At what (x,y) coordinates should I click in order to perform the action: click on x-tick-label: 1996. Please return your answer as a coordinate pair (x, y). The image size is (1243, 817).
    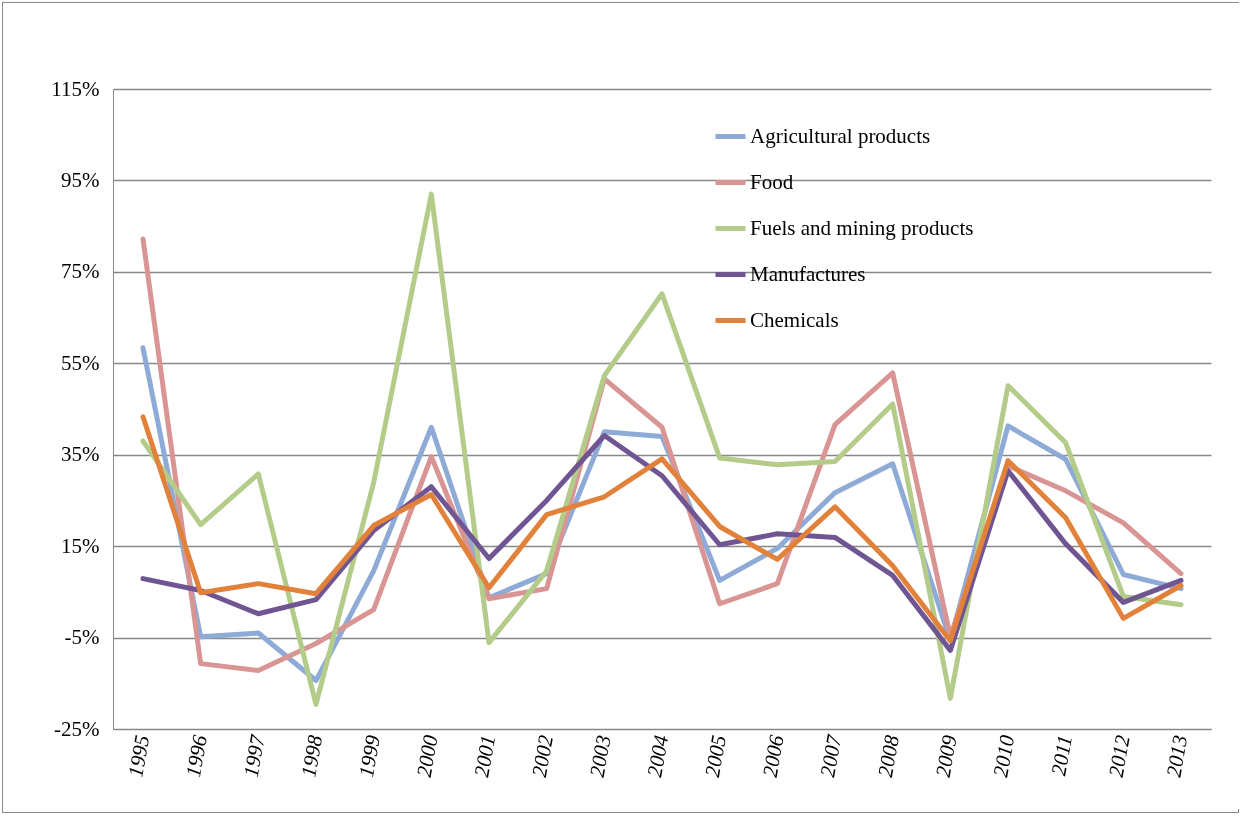
    Looking at the image, I should click on (197, 755).